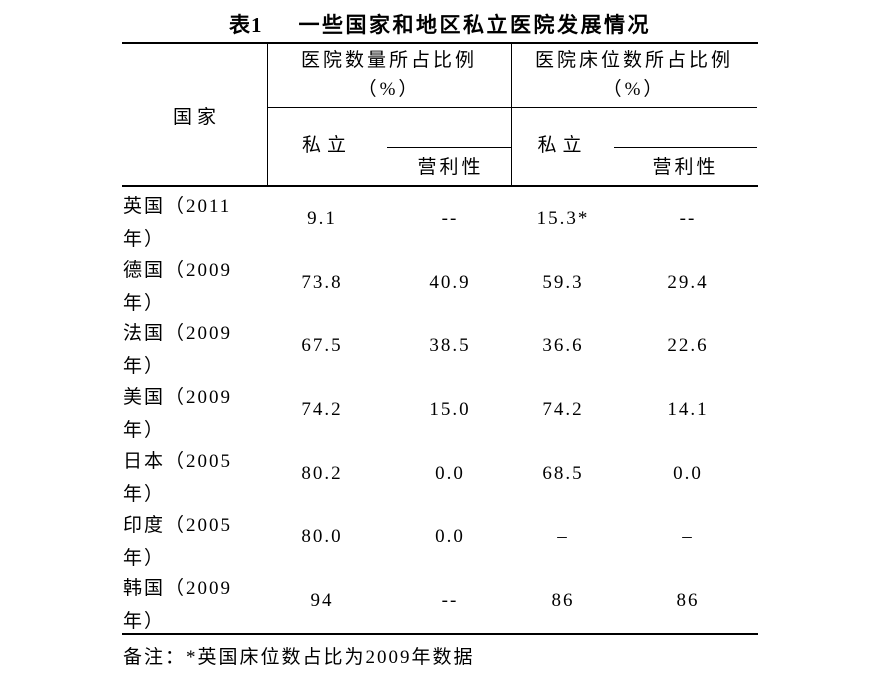  Describe the element at coordinates (322, 537) in the screenshot. I see `value-cell: 80.0` at that location.